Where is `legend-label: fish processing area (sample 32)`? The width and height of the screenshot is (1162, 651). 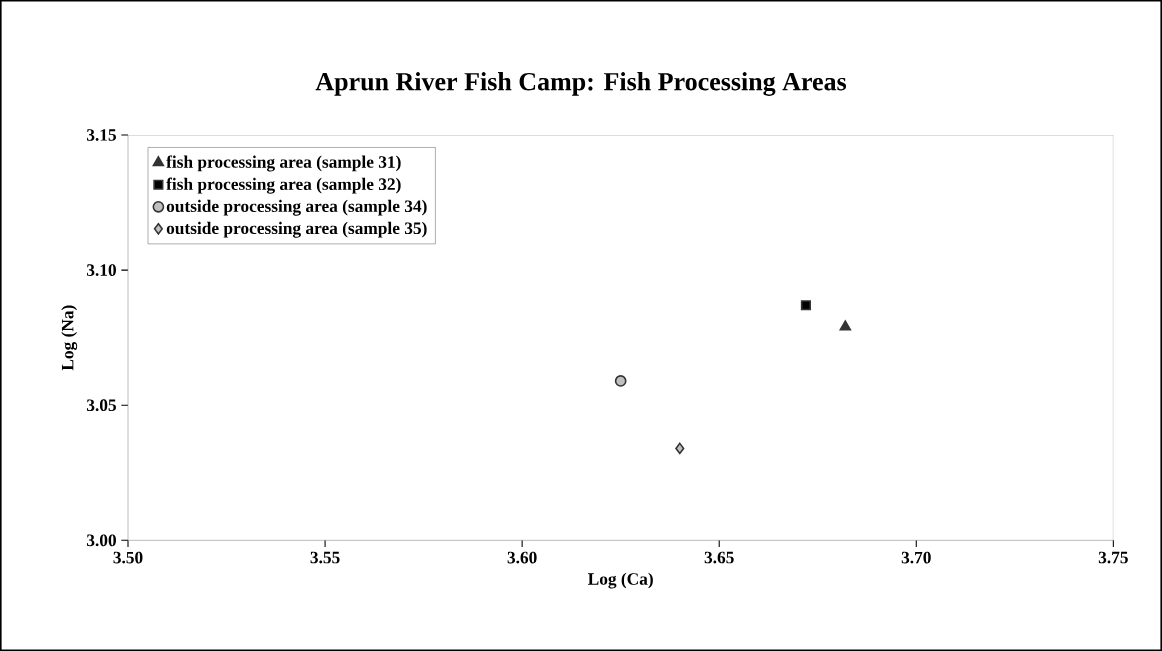
legend-label: fish processing area (sample 32) is located at coordinates (283, 185).